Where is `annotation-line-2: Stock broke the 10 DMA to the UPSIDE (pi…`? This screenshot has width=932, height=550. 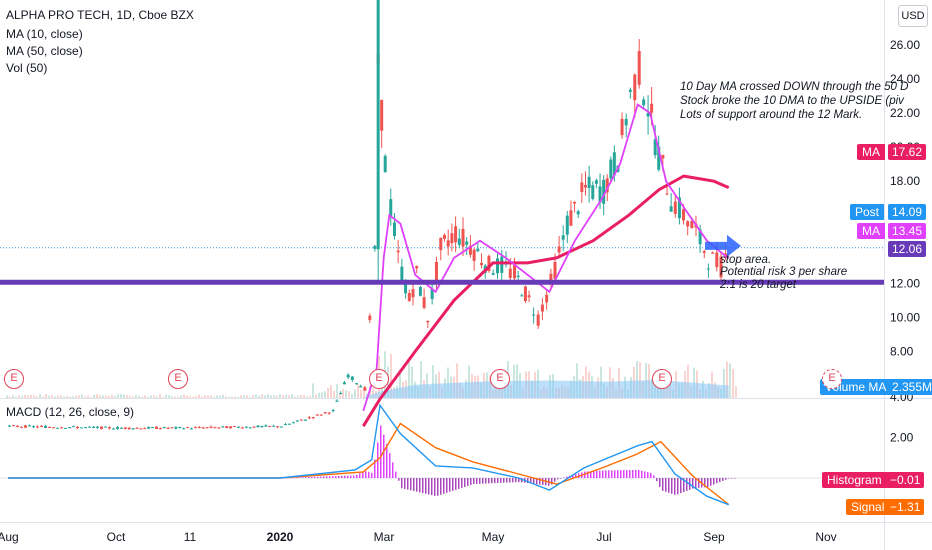
annotation-line-2: Stock broke the 10 DMA to the UPSIDE (pi… is located at coordinates (792, 101).